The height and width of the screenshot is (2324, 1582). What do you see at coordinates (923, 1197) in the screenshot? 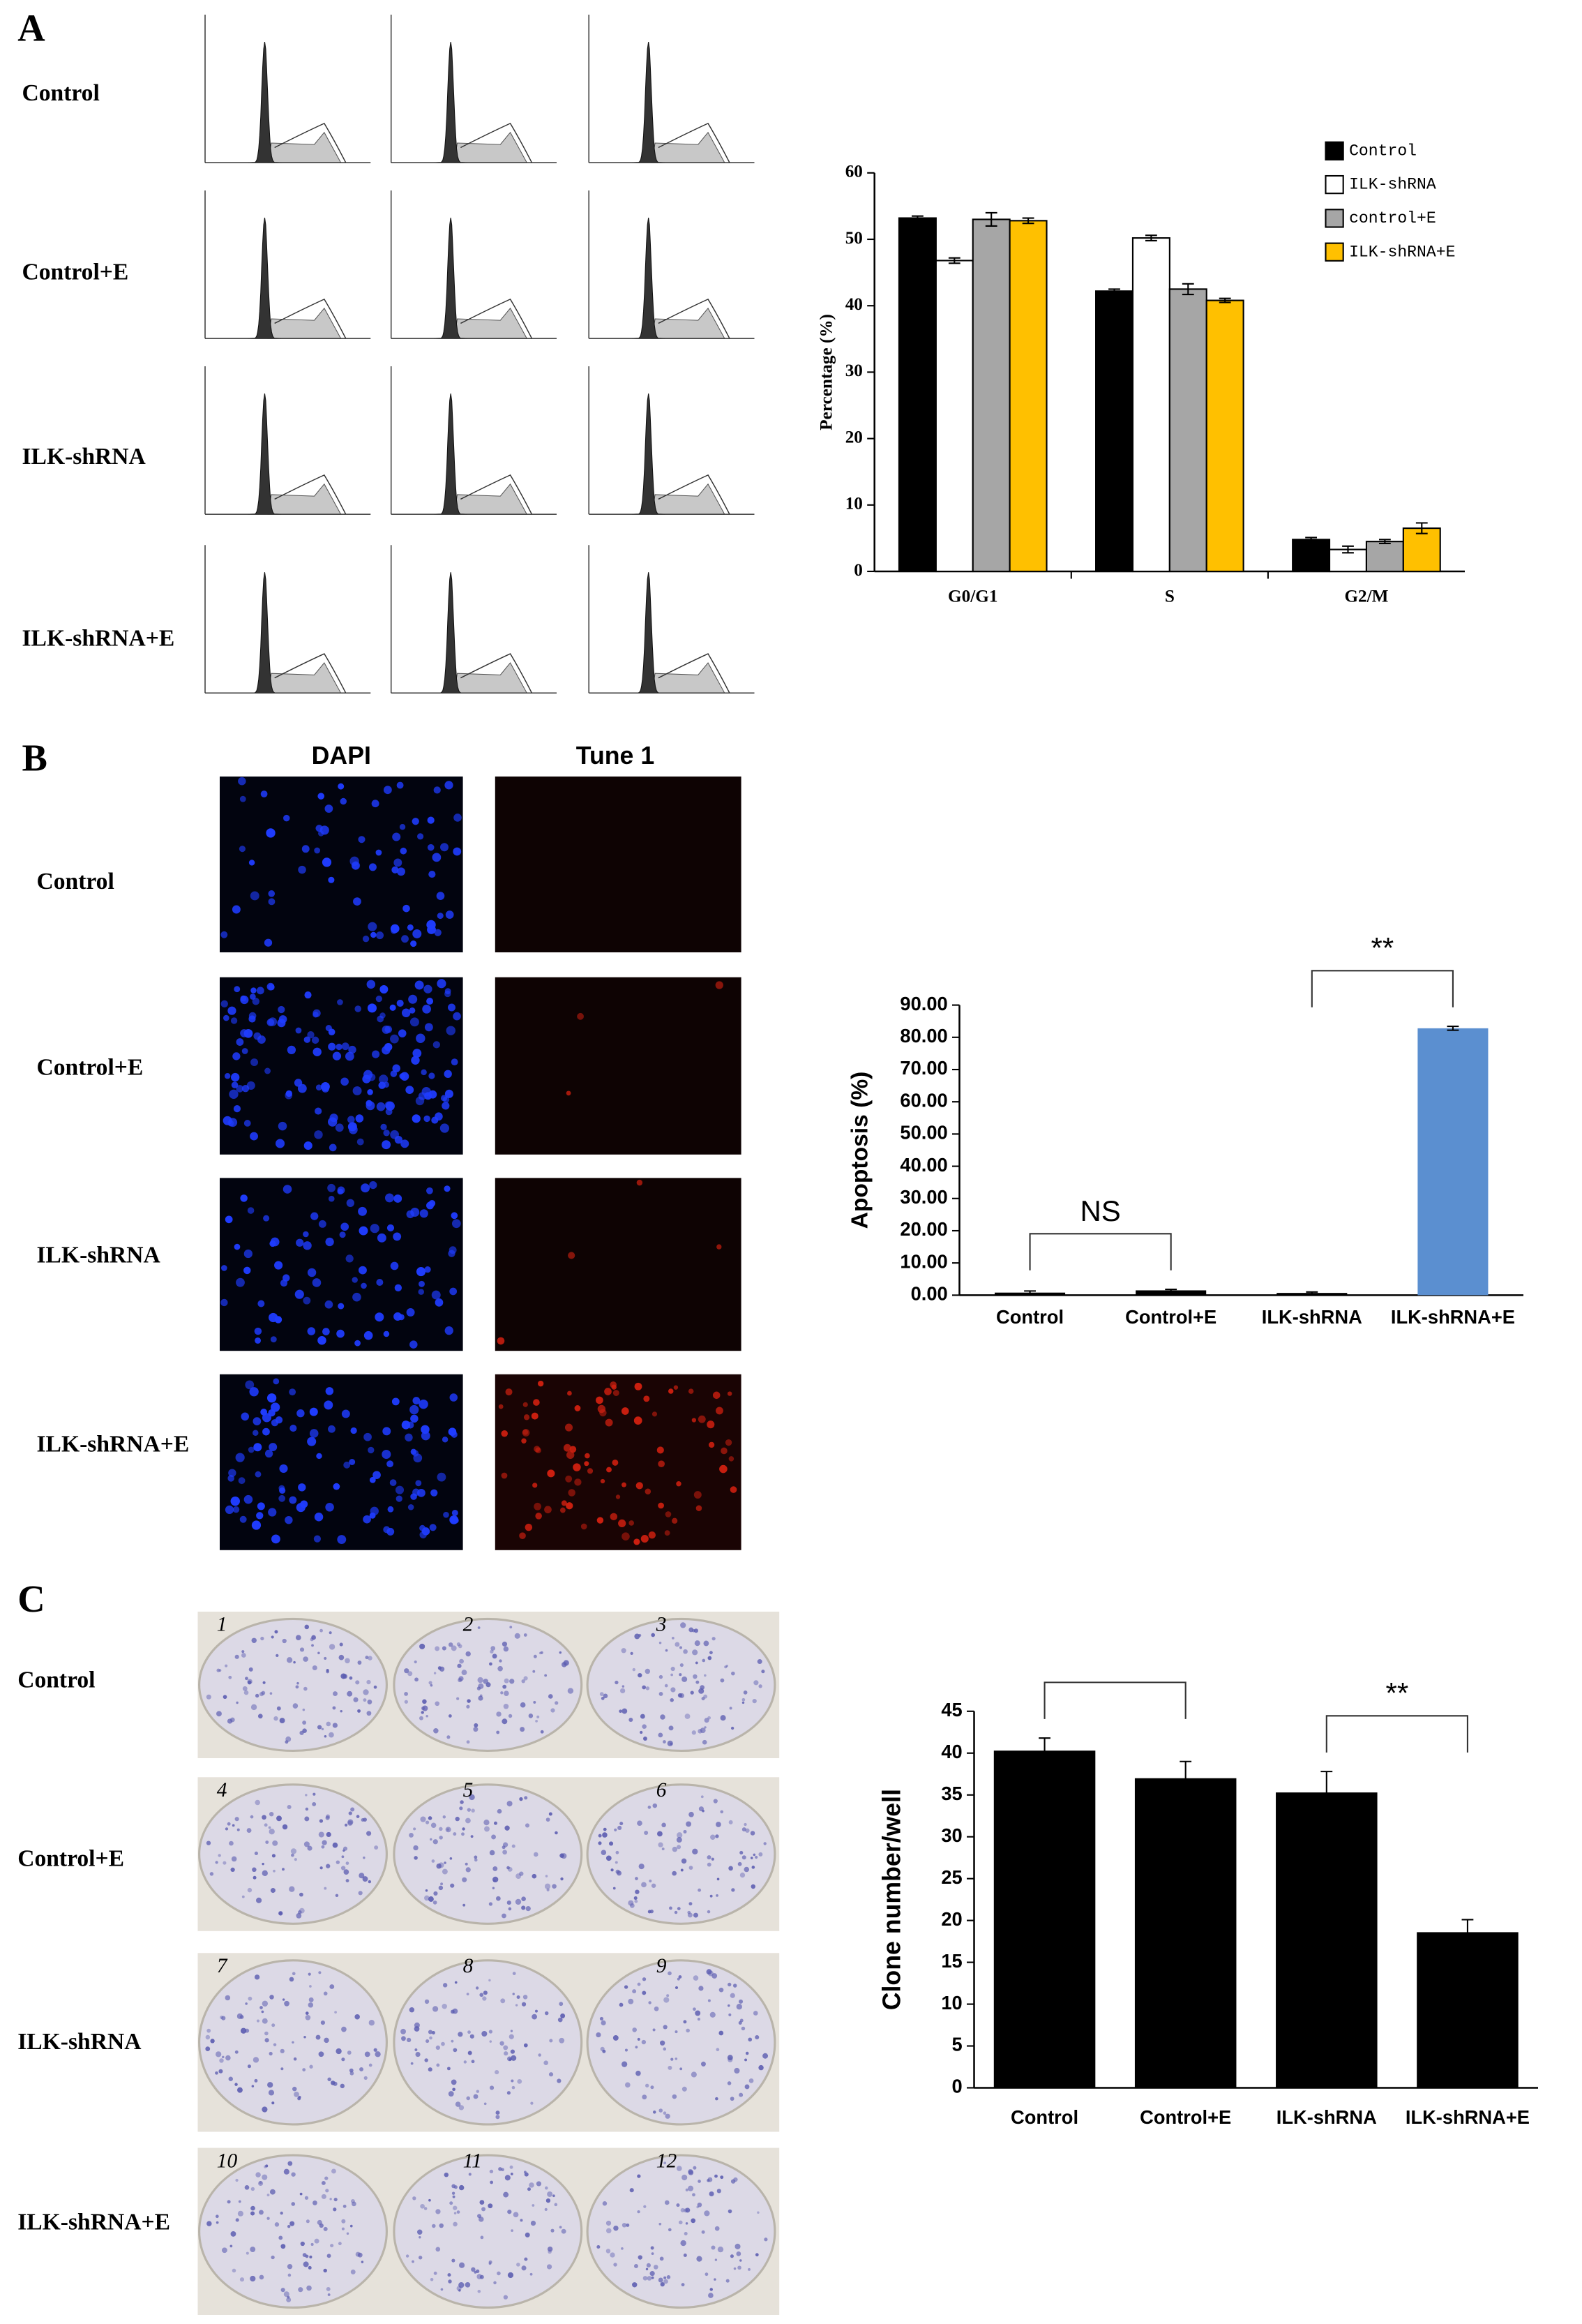
I see `y-tick-label: 30.00` at bounding box center [923, 1197].